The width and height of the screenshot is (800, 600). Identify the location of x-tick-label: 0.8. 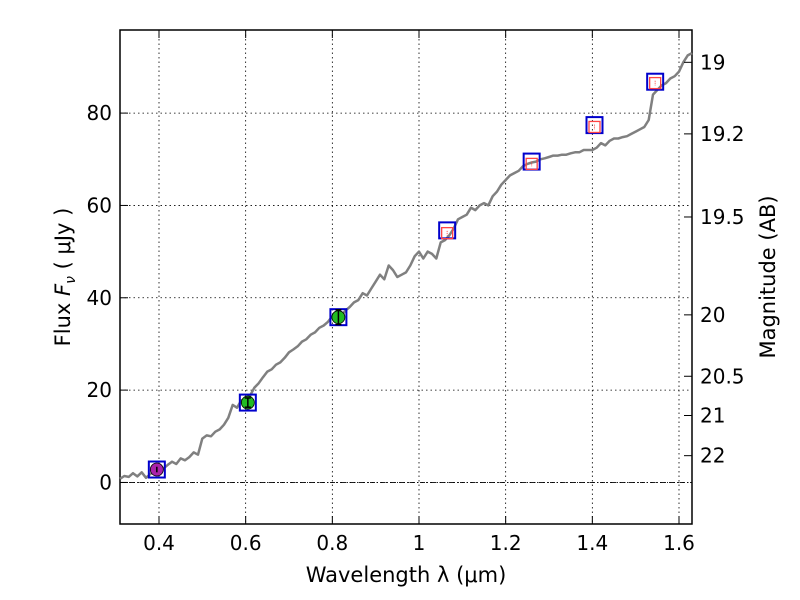
(332, 543).